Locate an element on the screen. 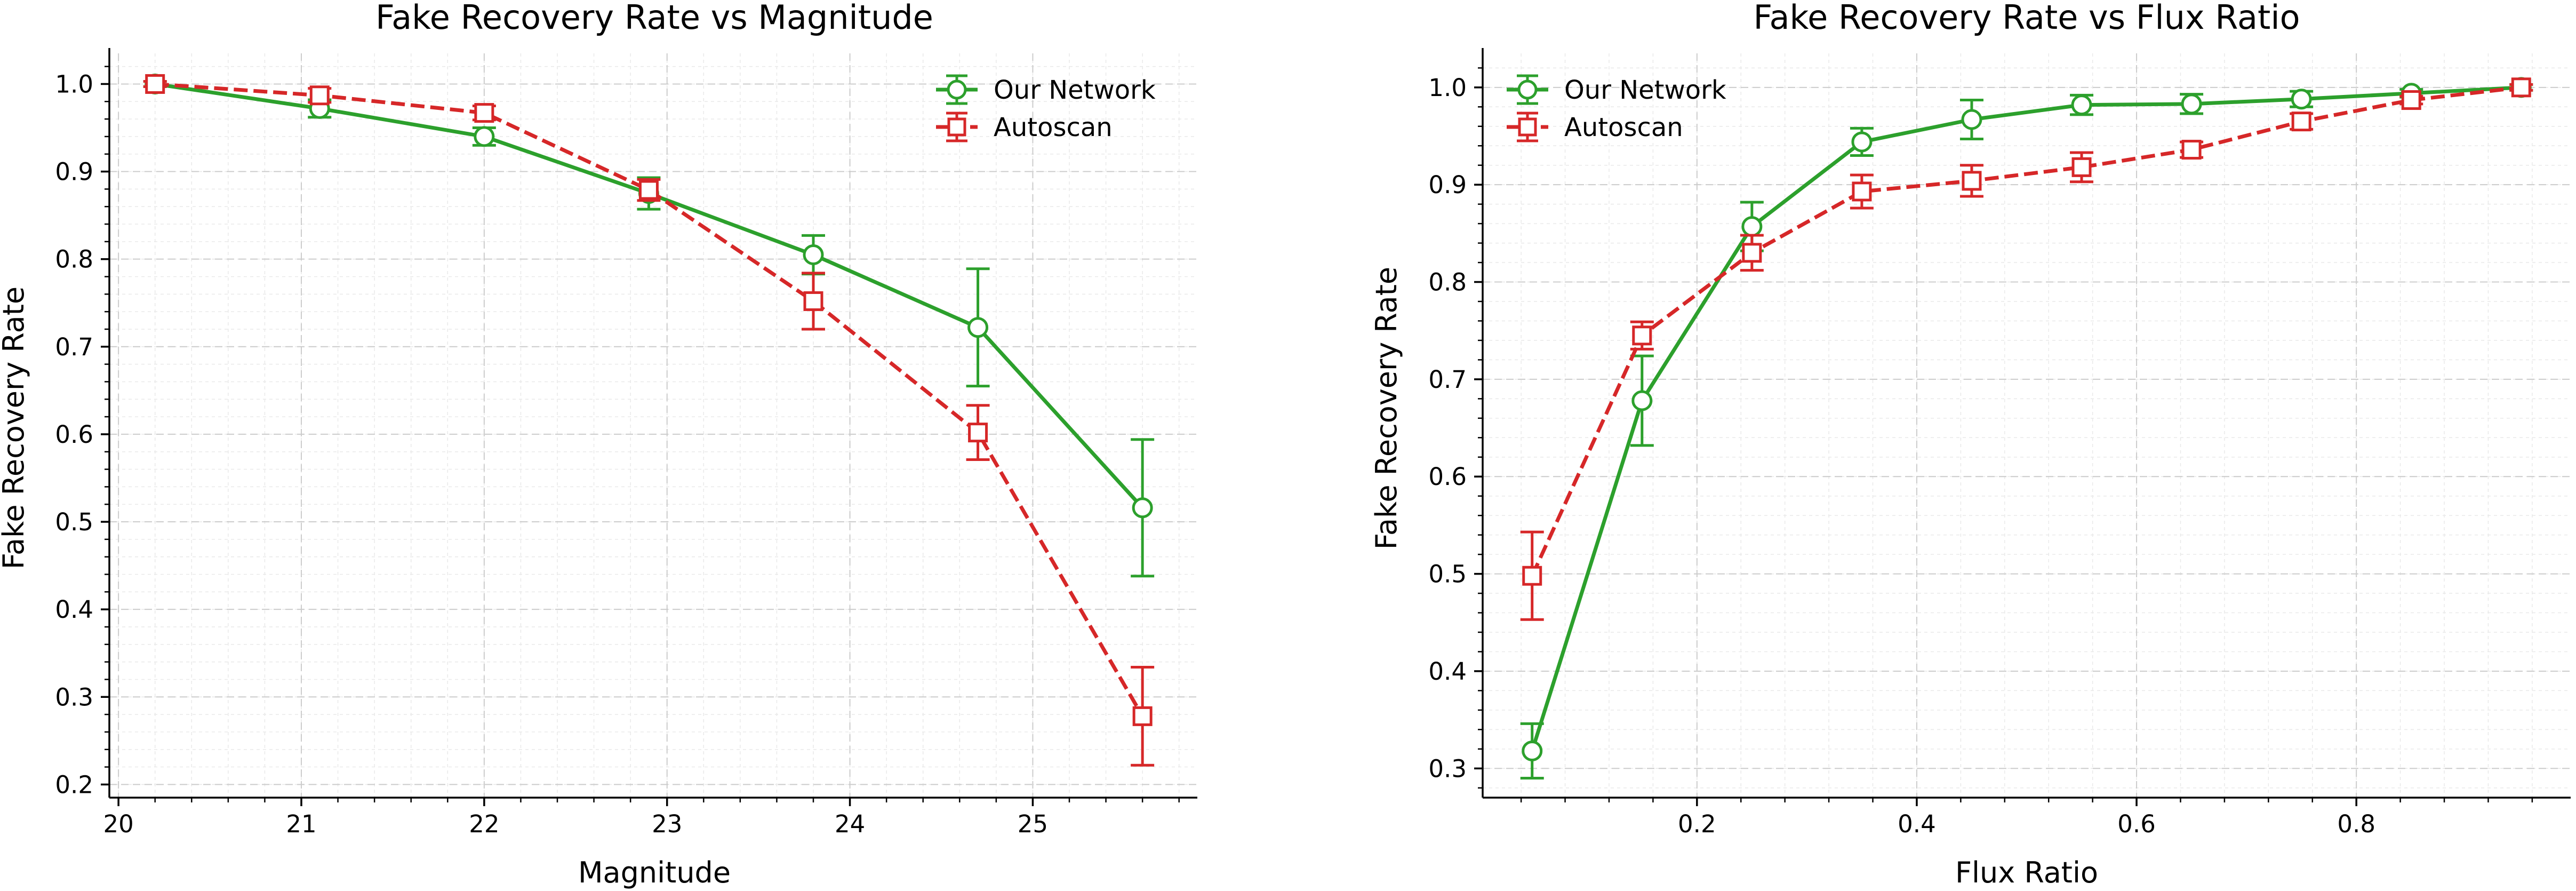  x-tick-label: 0.2 is located at coordinates (1697, 824).